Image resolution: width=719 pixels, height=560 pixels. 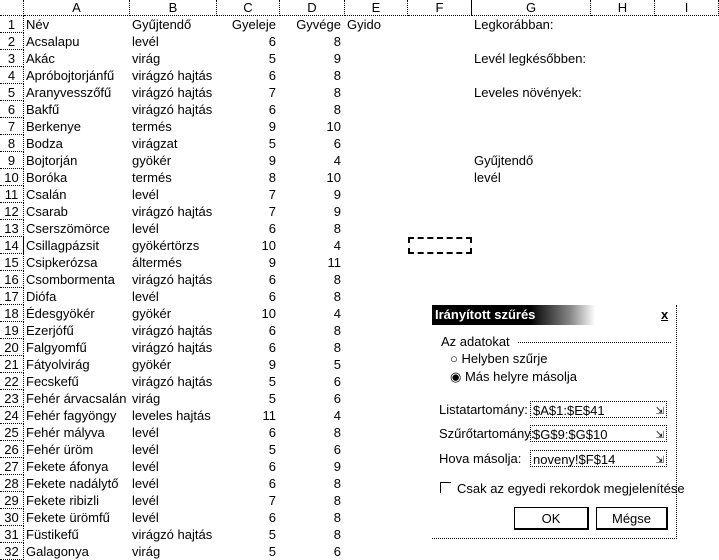 What do you see at coordinates (60, 449) in the screenshot?
I see `name-cell: Fehér üröm` at bounding box center [60, 449].